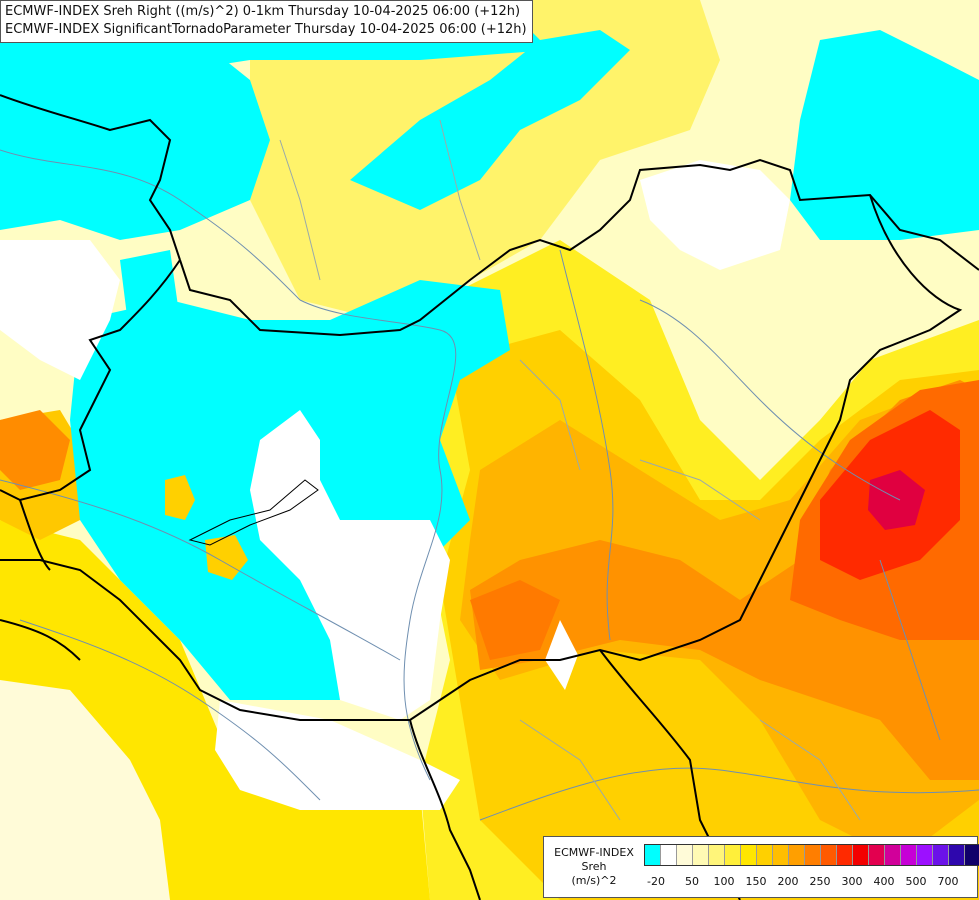 The image size is (979, 900). I want to click on field-cyan-top-left, so click(275, 60).